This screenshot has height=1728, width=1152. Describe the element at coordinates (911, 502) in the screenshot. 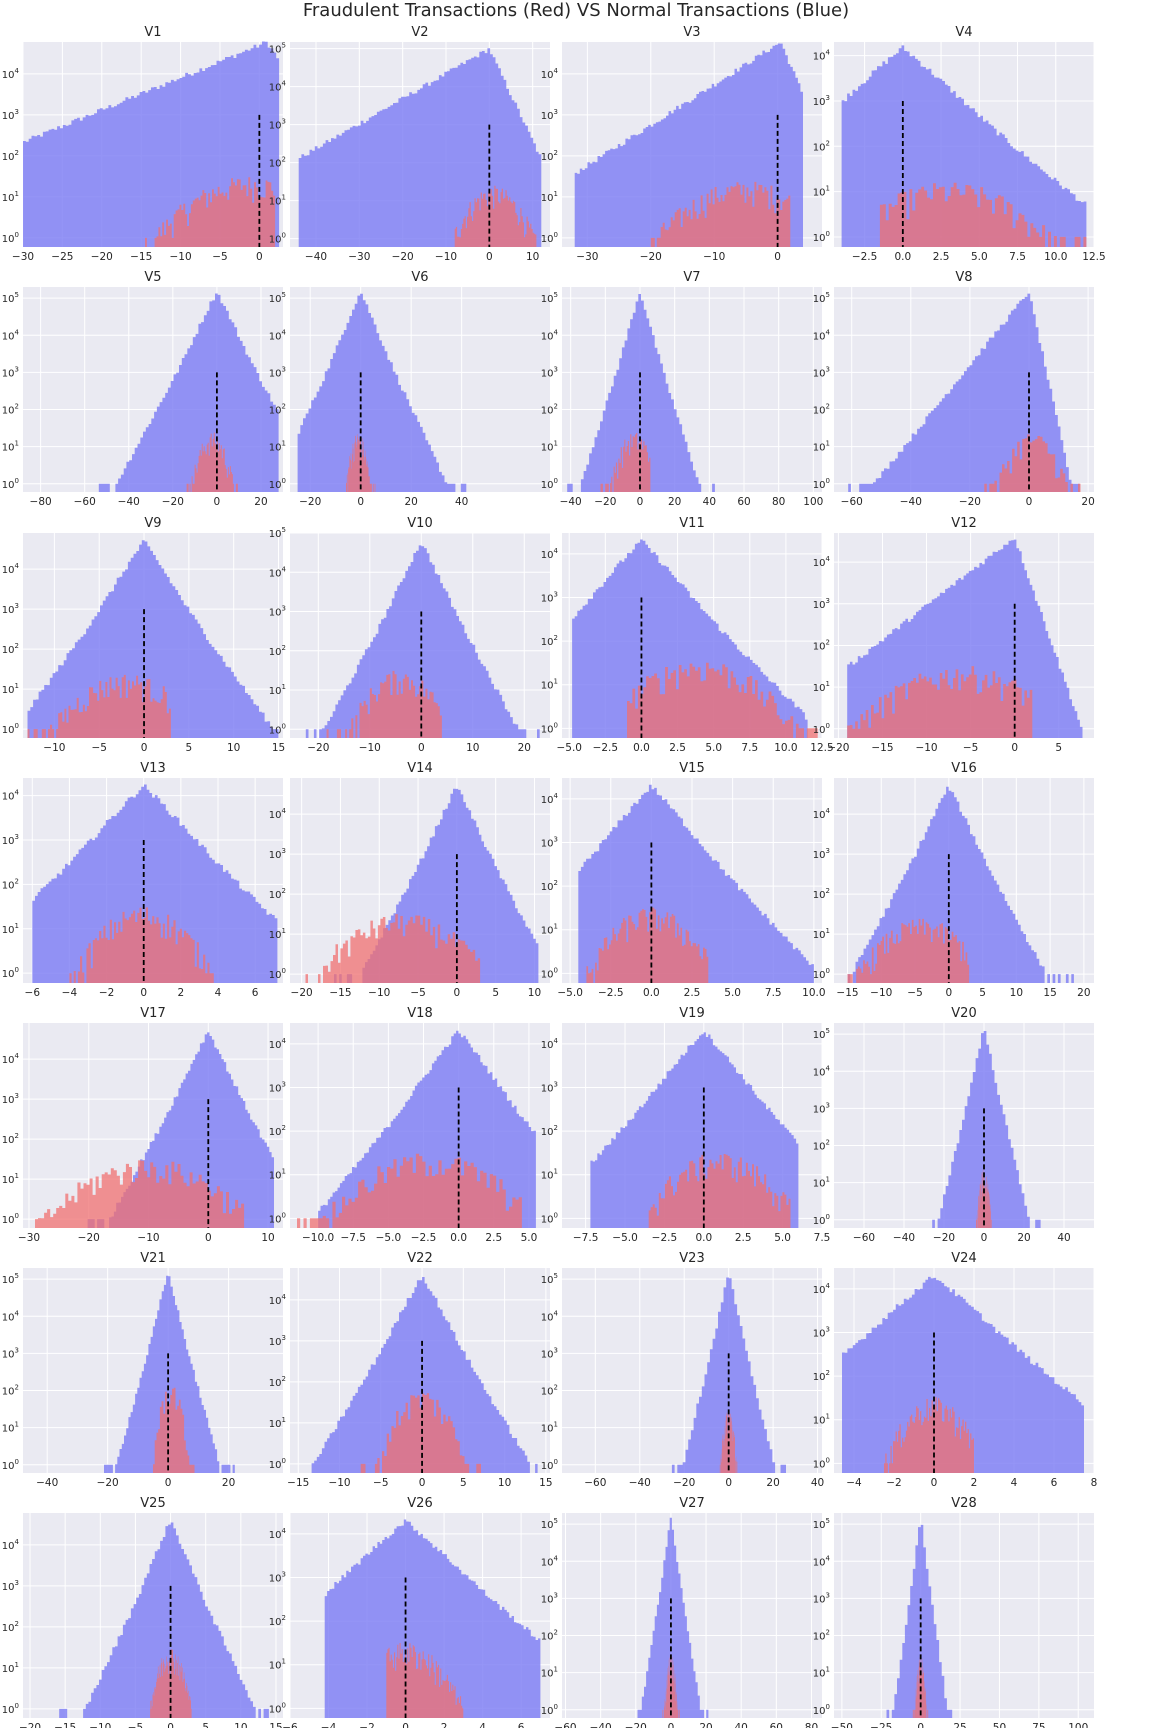

I see `x-tick-label: −40` at that location.